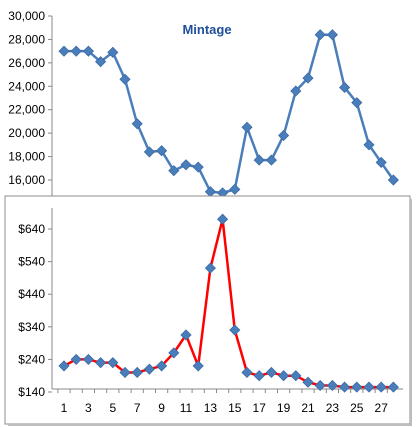  What do you see at coordinates (31, 262) in the screenshot?
I see `price-y-tick-label: $540` at bounding box center [31, 262].